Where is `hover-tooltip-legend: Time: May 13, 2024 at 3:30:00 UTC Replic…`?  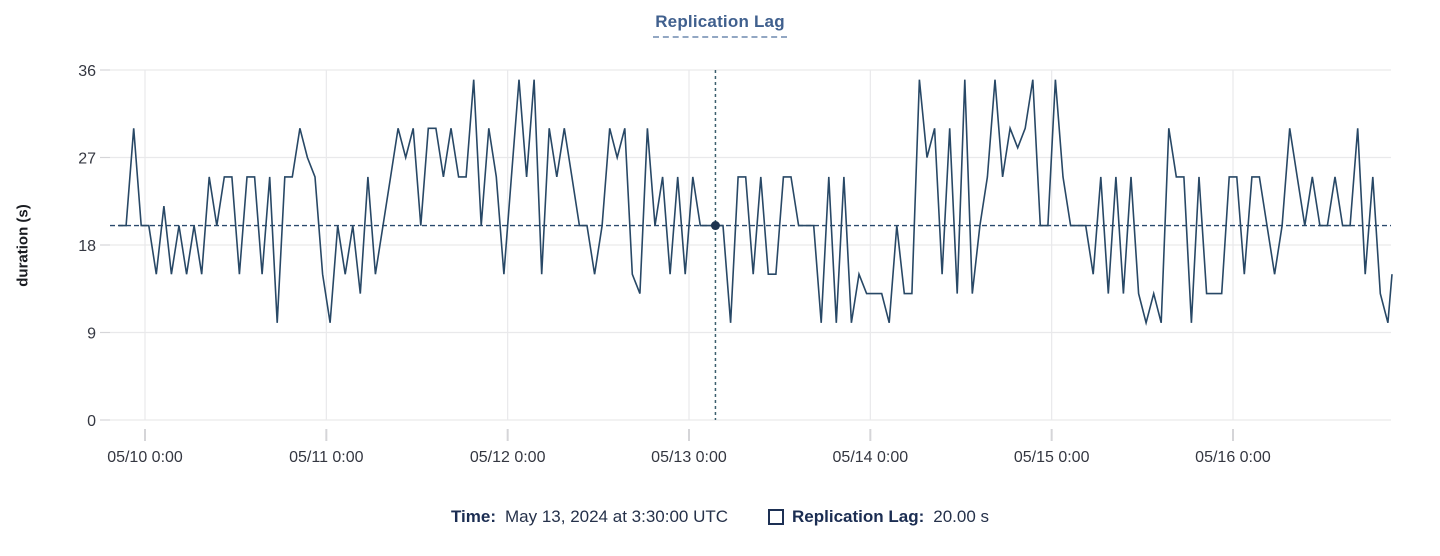 hover-tooltip-legend: Time: May 13, 2024 at 3:30:00 UTC Replic… is located at coordinates (720, 517).